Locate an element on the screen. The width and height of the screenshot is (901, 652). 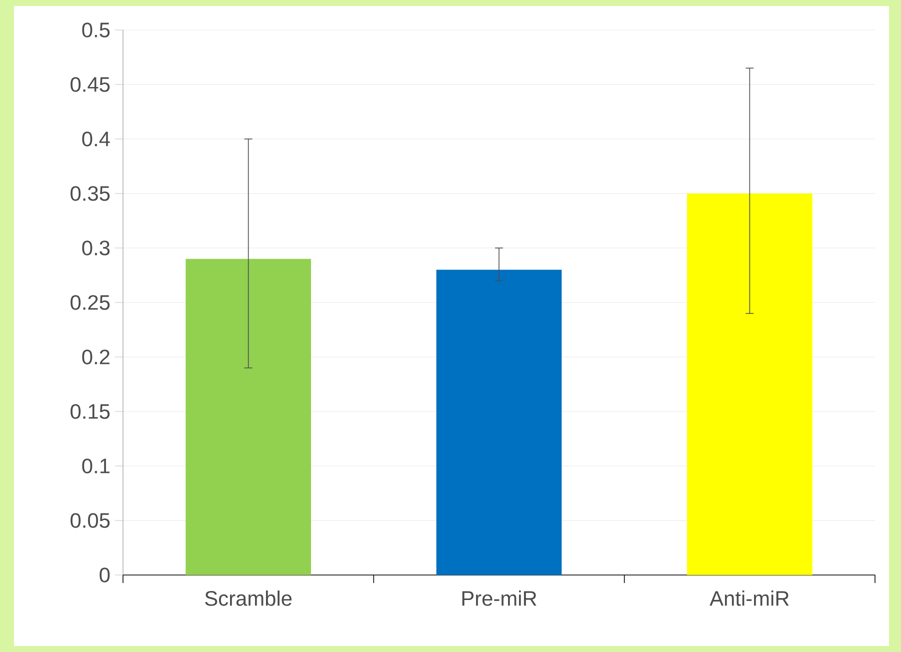
x-tick-label: Pre-miR is located at coordinates (499, 598).